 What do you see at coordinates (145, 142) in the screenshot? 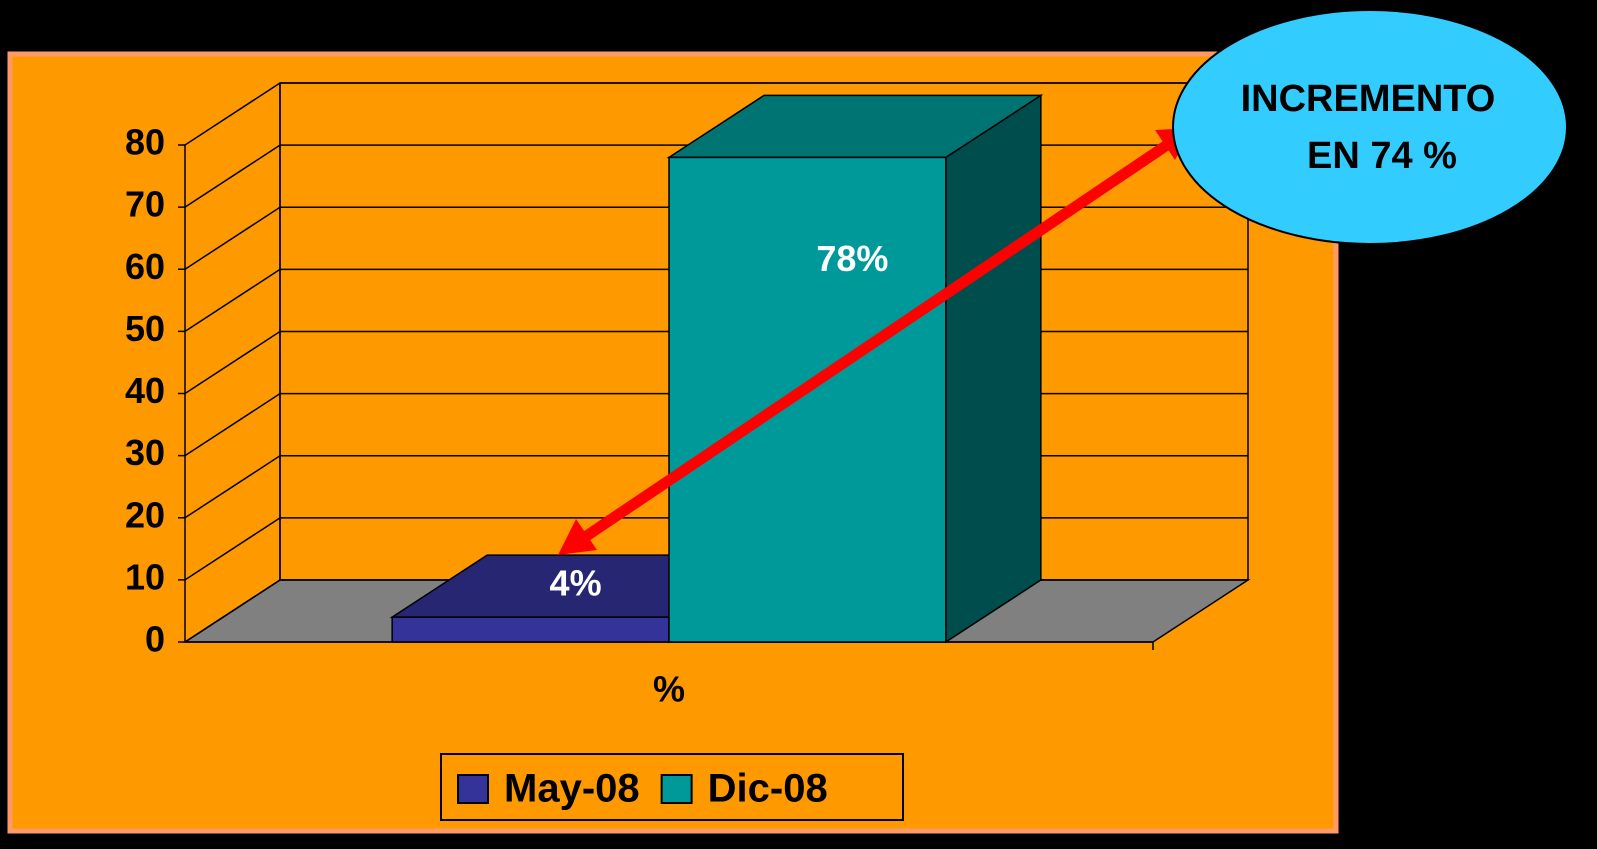
I see `y-tick-label: 80` at bounding box center [145, 142].